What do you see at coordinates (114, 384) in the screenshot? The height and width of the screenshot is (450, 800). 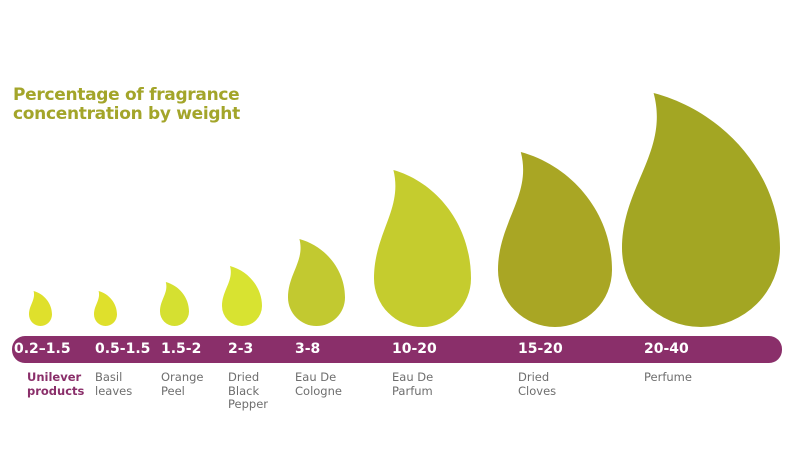 I see `category-label: Basil leaves` at bounding box center [114, 384].